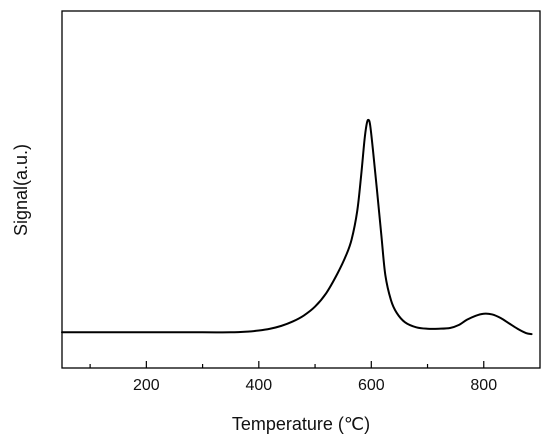  Describe the element at coordinates (146, 385) in the screenshot. I see `x-tick-label: 200` at that location.